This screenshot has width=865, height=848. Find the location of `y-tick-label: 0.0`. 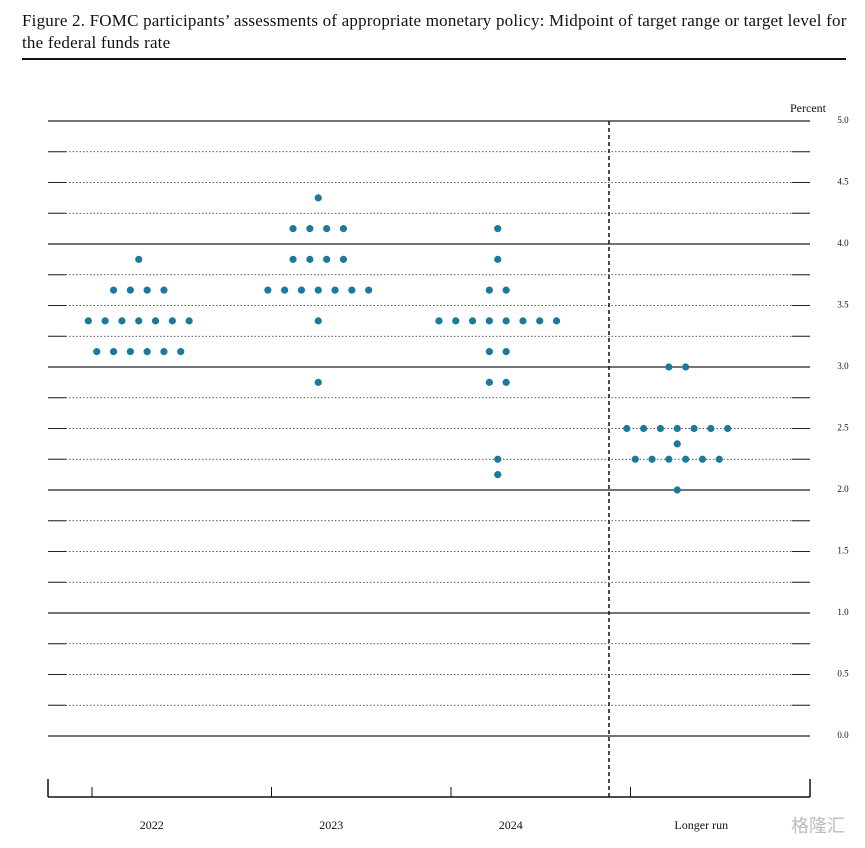

y-tick-label: 0.0 is located at coordinates (843, 735).